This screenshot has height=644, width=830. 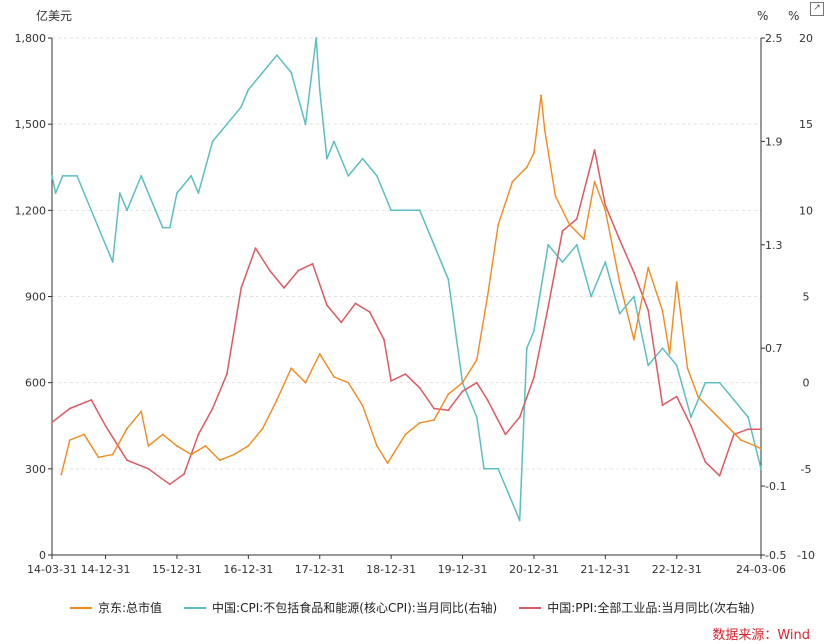 I want to click on right-axis-tick: 1.3, so click(x=774, y=245).